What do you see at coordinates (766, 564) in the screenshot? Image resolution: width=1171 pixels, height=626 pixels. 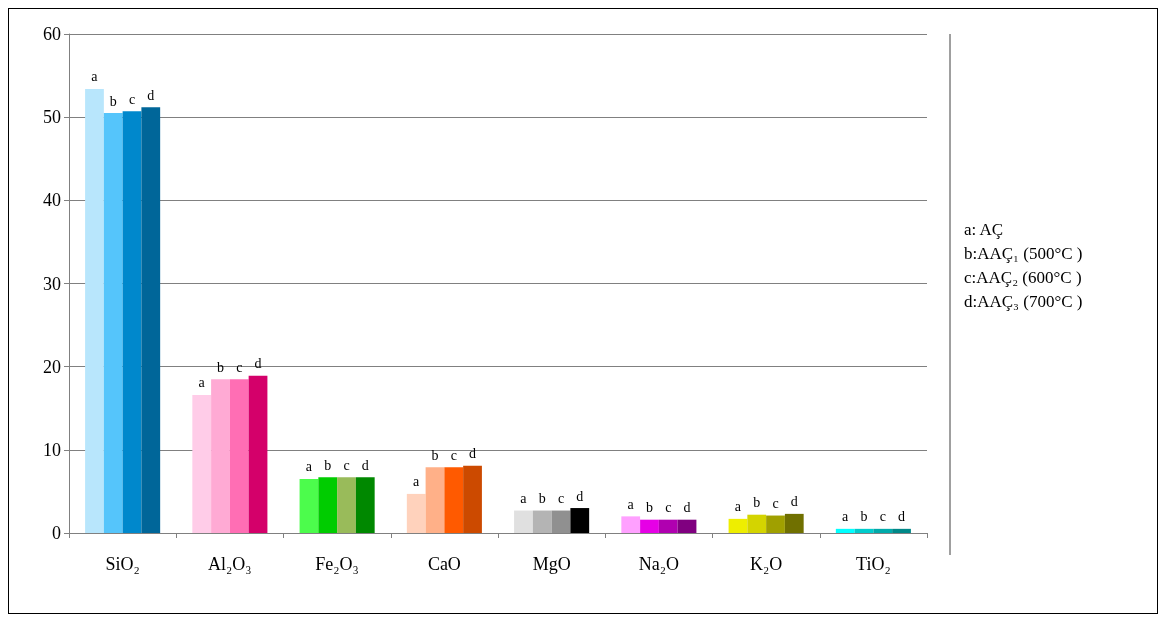 I see `x-tick-label: K₂O` at bounding box center [766, 564].